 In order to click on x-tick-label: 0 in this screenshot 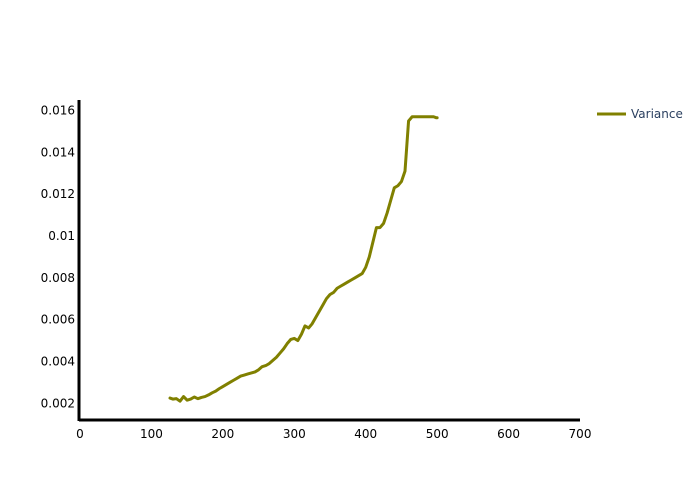, I will do `click(80, 434)`.